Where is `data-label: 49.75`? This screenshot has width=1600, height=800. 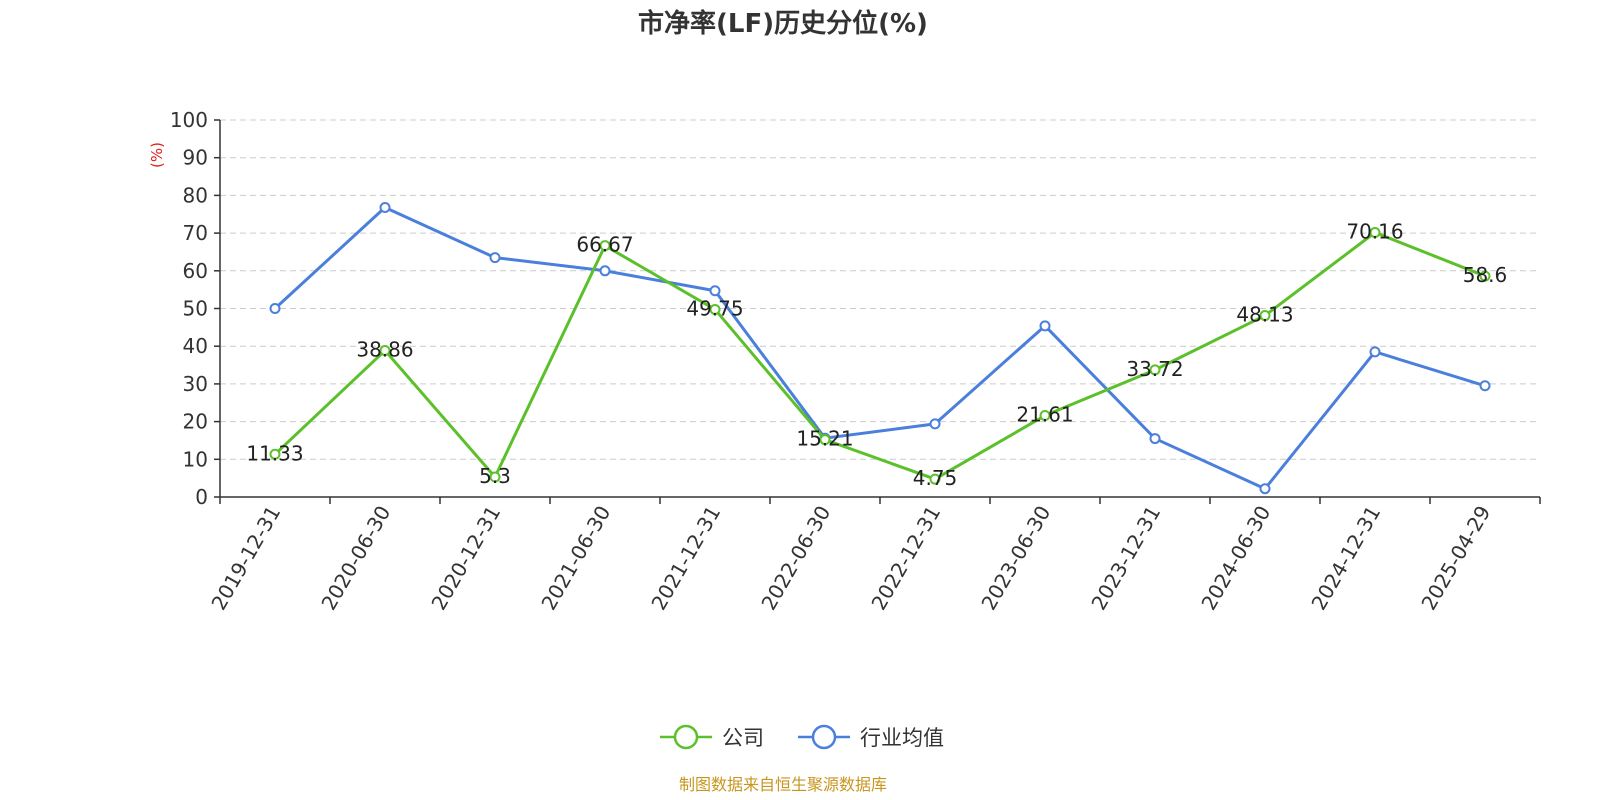
data-label: 49.75 is located at coordinates (714, 308).